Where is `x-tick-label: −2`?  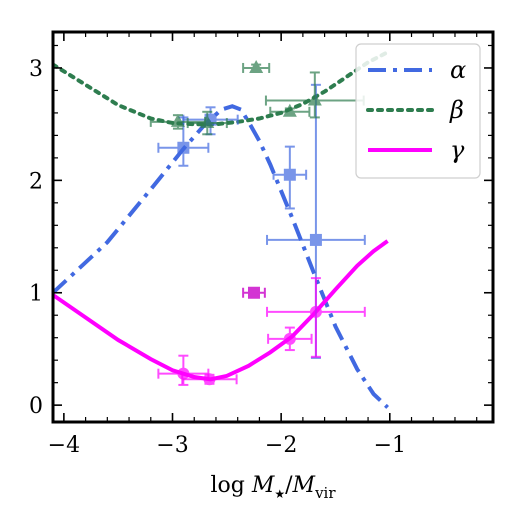 x-tick-label: −2 is located at coordinates (281, 445).